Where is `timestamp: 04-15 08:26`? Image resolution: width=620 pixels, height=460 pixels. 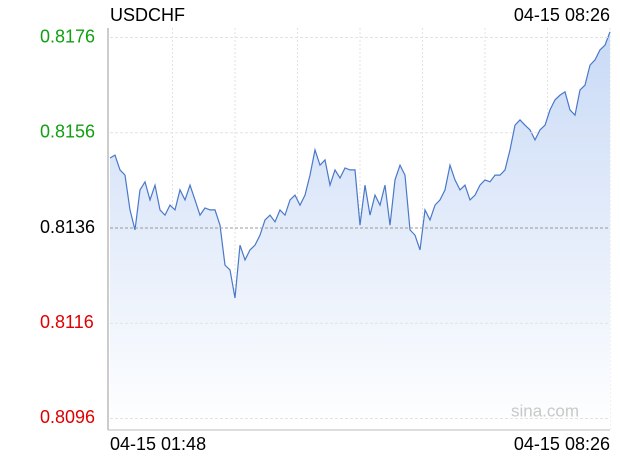
timestamp: 04-15 08:26 is located at coordinates (562, 15).